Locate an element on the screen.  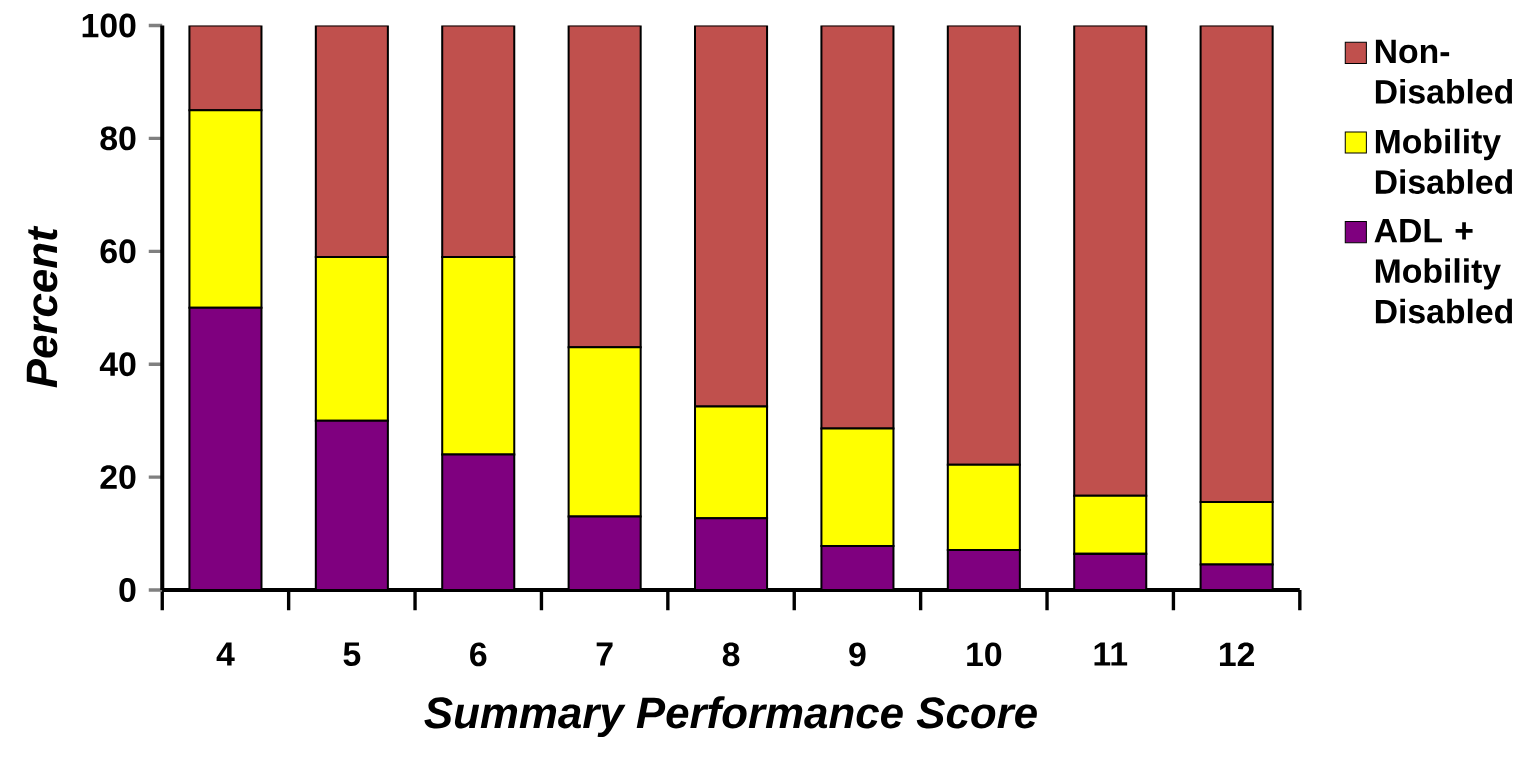
y-axis-title: Percent is located at coordinates (42, 306).